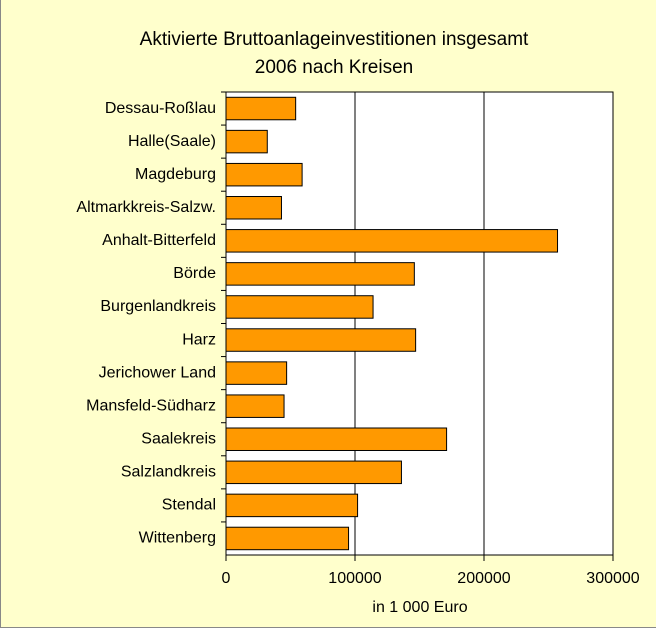  What do you see at coordinates (612, 578) in the screenshot?
I see `x-tick-label: 300000` at bounding box center [612, 578].